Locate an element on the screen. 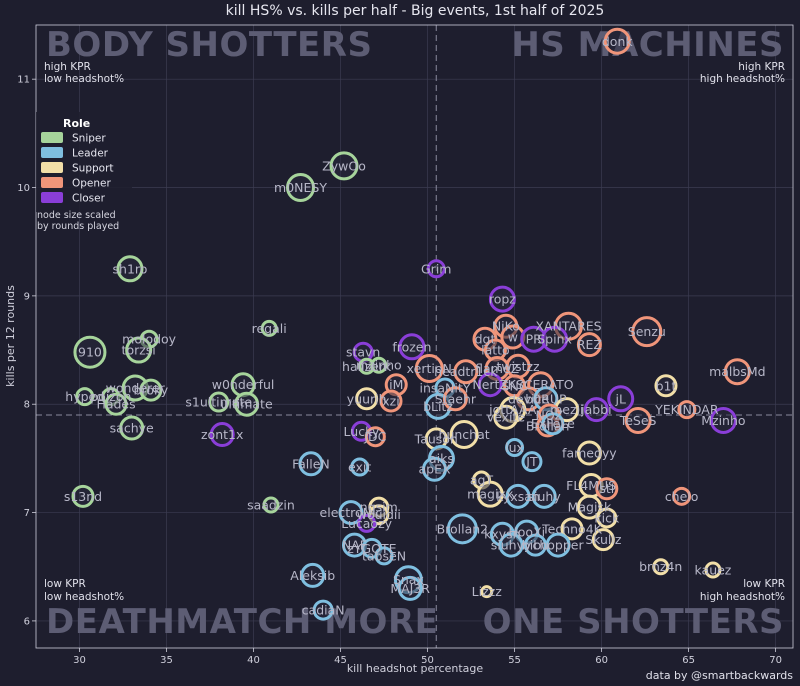 The image size is (800, 686). point-electroNic is located at coordinates (351, 513).